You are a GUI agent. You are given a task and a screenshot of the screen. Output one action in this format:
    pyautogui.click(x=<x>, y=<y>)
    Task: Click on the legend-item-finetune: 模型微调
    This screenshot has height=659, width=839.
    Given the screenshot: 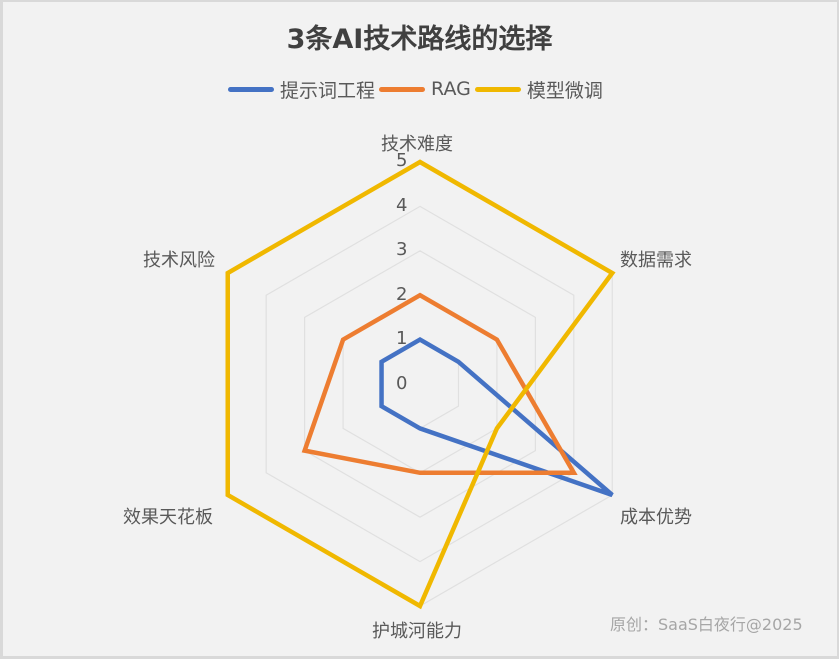 What is the action you would take?
    pyautogui.click(x=538, y=89)
    